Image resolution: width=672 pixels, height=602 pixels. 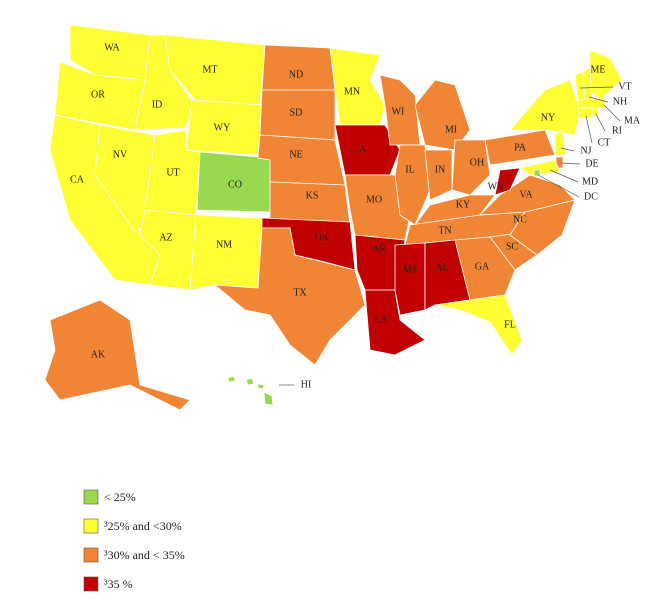 I want to click on legend: < 25% ³25% and <30% ³30% and < 35% ³35 %, so click(x=134, y=540).